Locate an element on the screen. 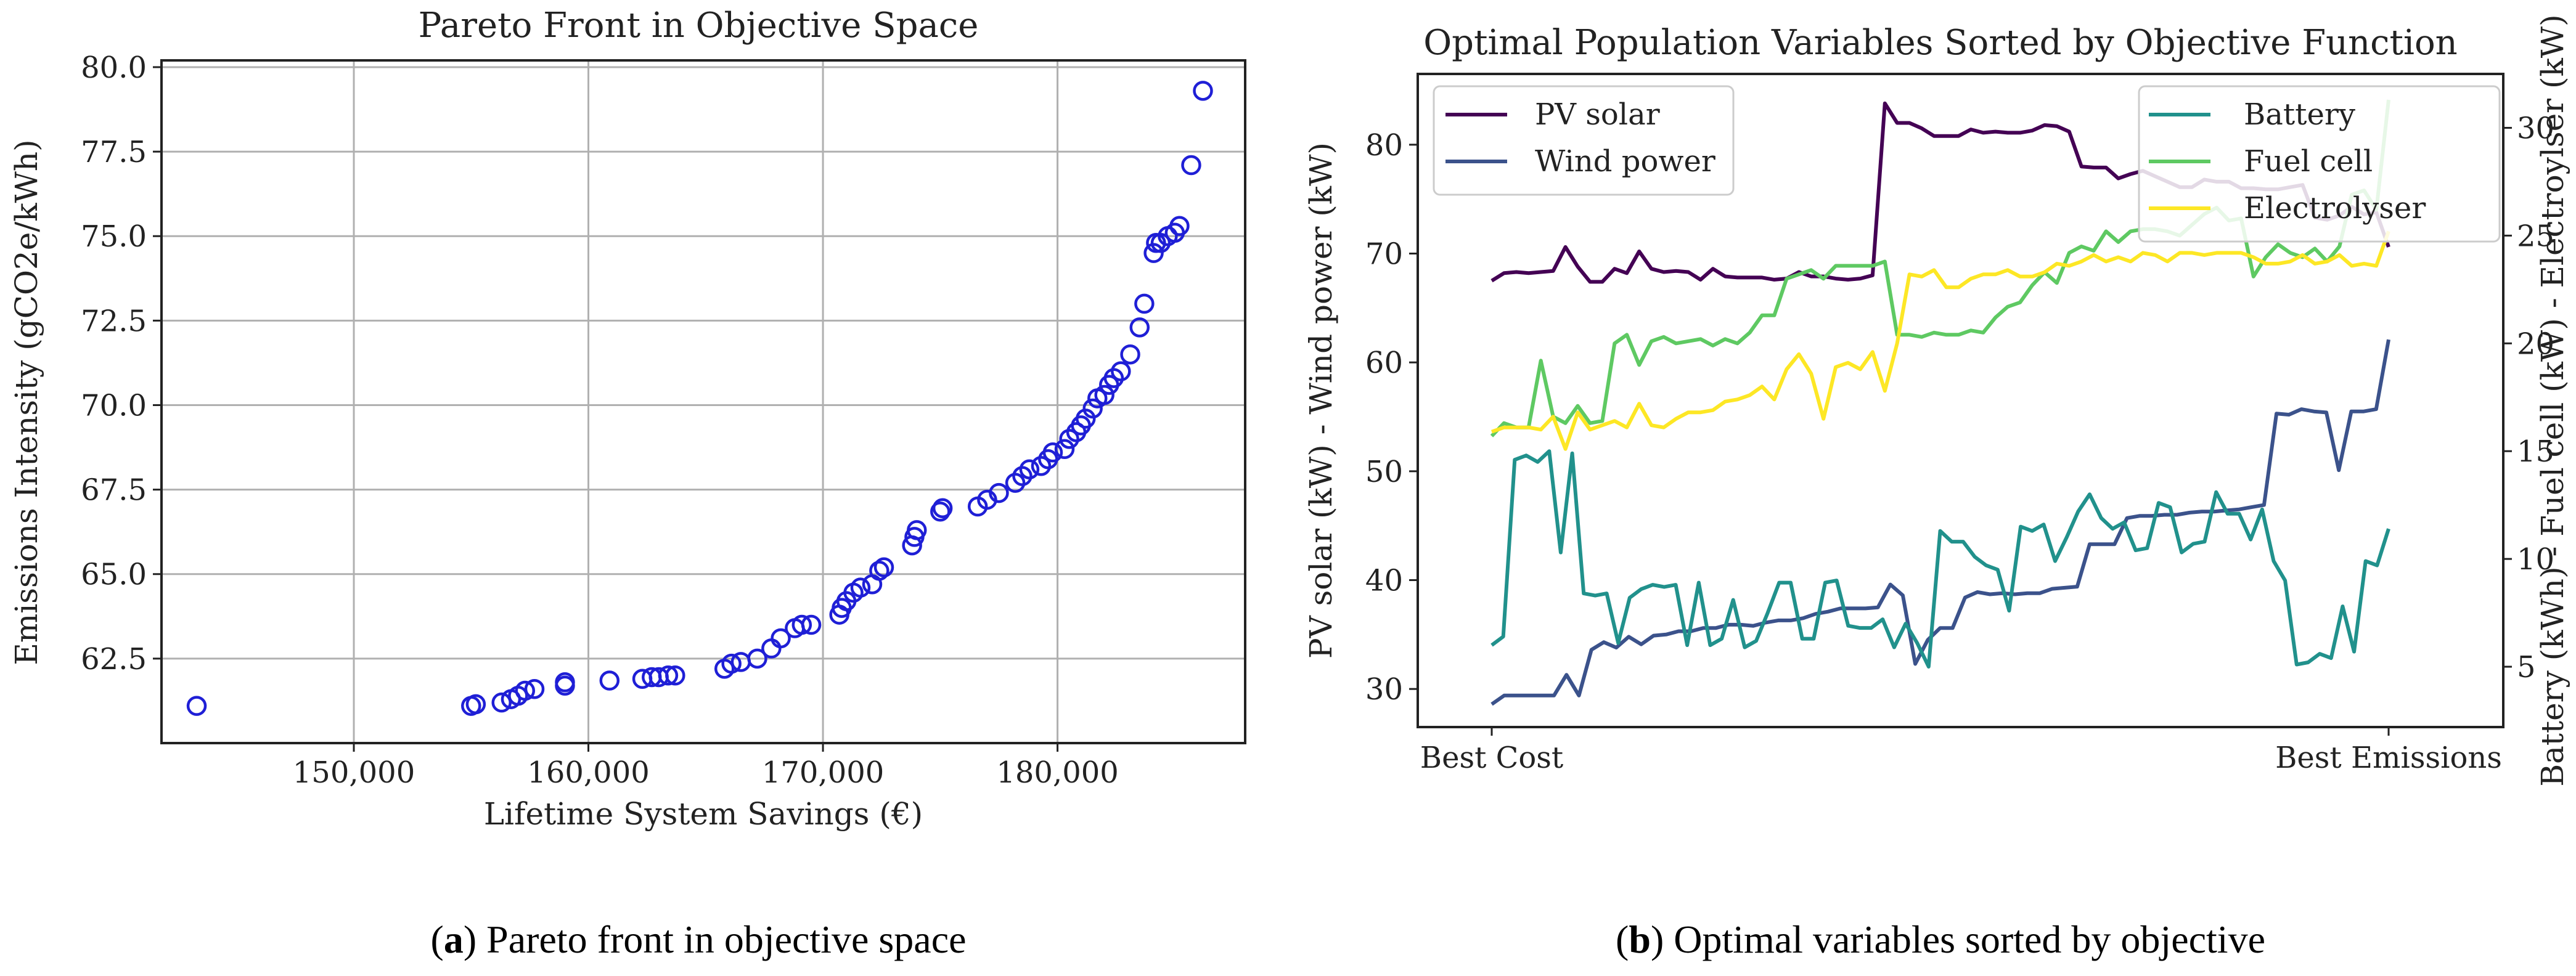  left-y-tick-label: 40 is located at coordinates (1384, 581).